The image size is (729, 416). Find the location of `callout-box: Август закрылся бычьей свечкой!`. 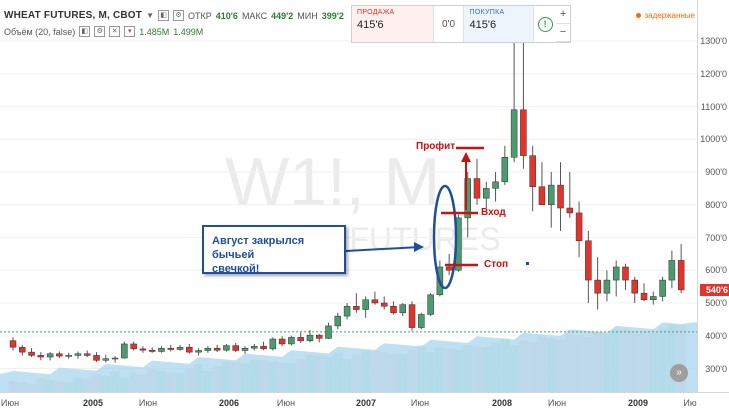

callout-box: Август закрылся бычьей свечкой! is located at coordinates (274, 250).